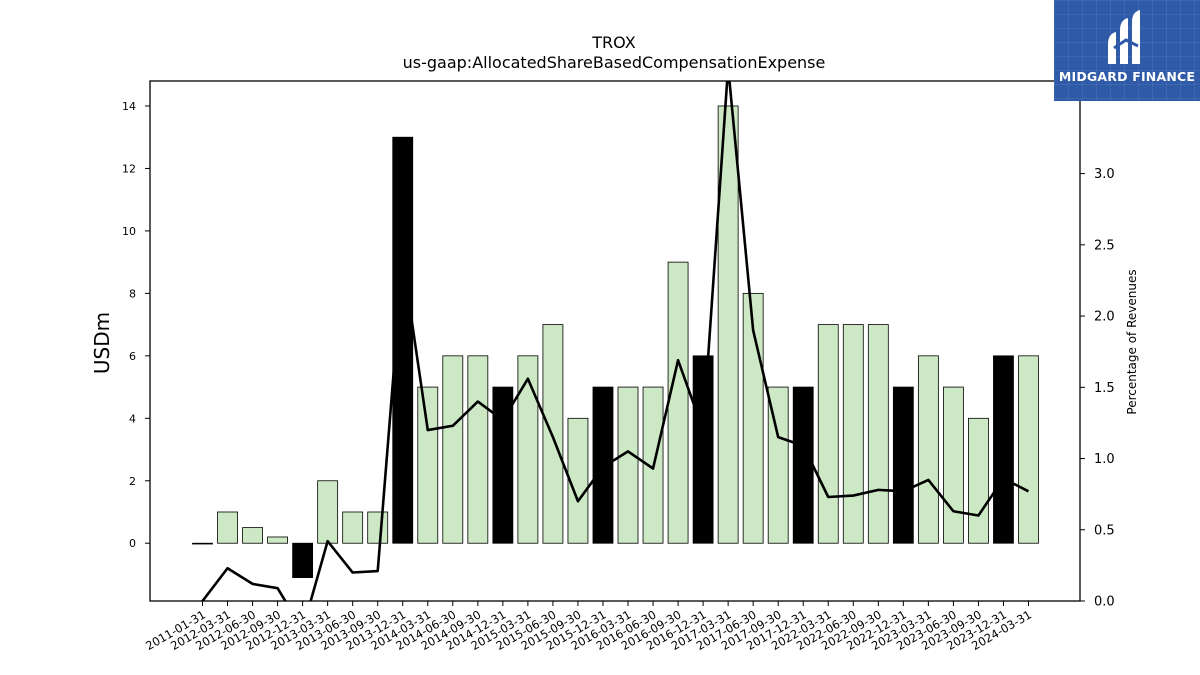  I want to click on y-tick-label: 12, so click(129, 168).